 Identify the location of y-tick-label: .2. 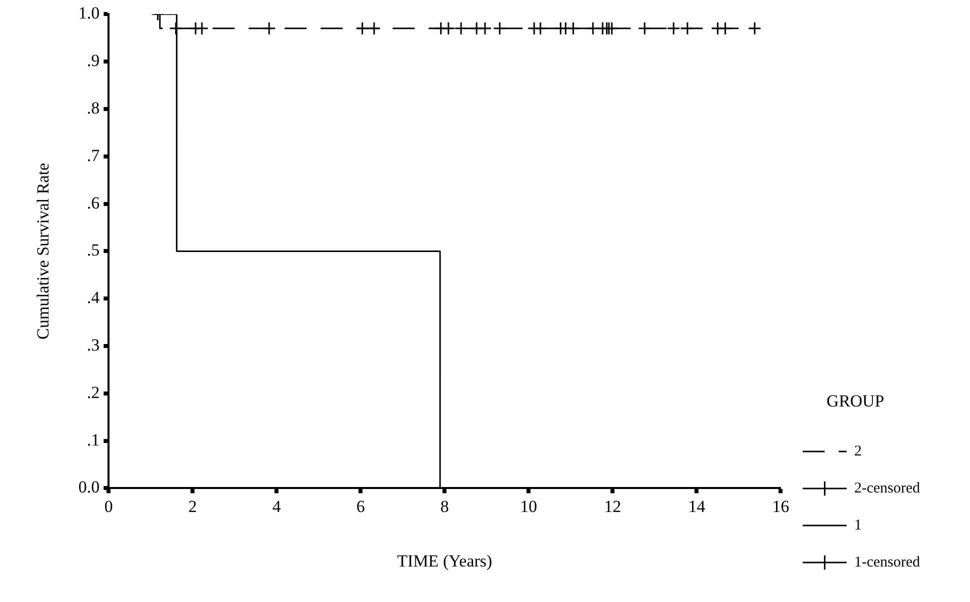
(93, 392).